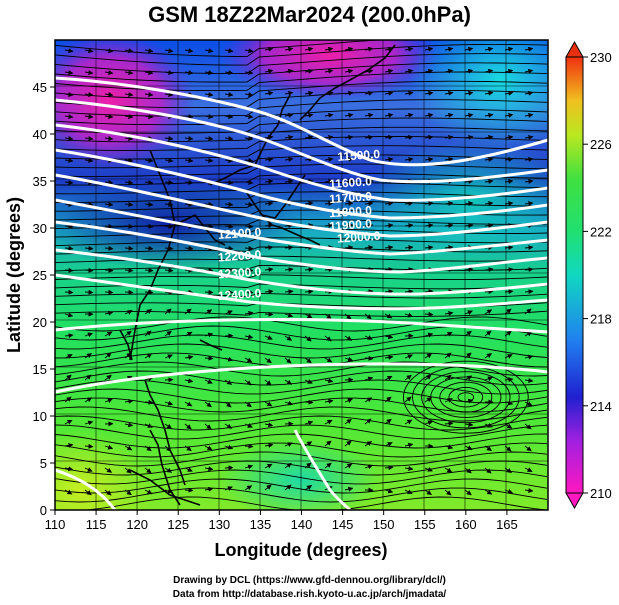 This screenshot has width=619, height=605. Describe the element at coordinates (43, 463) in the screenshot. I see `y-tick-label: 5` at that location.